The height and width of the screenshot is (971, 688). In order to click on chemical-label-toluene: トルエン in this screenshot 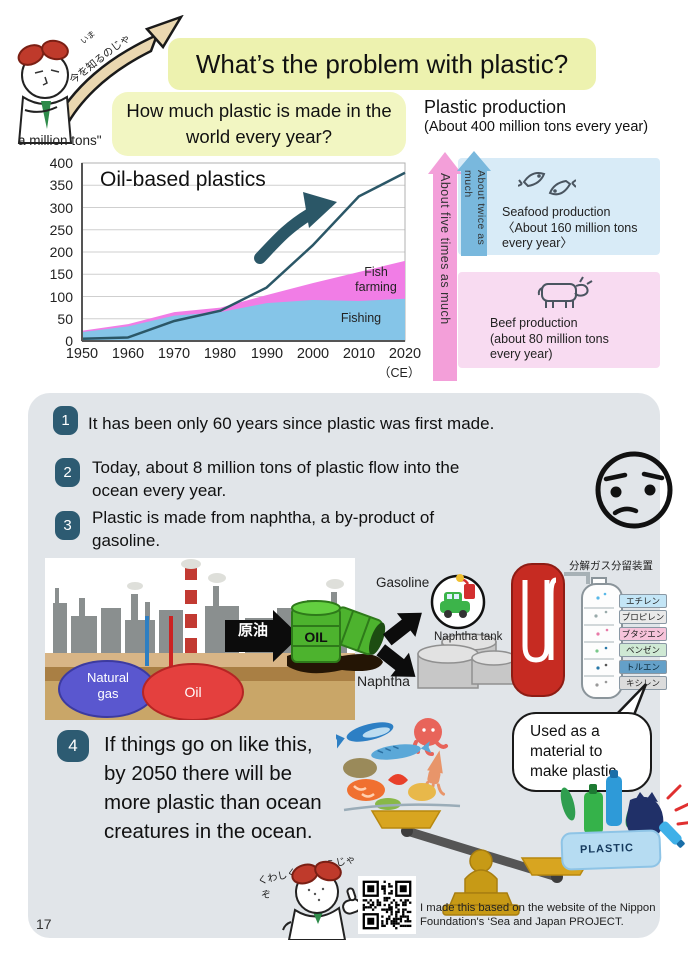, I will do `click(643, 667)`.